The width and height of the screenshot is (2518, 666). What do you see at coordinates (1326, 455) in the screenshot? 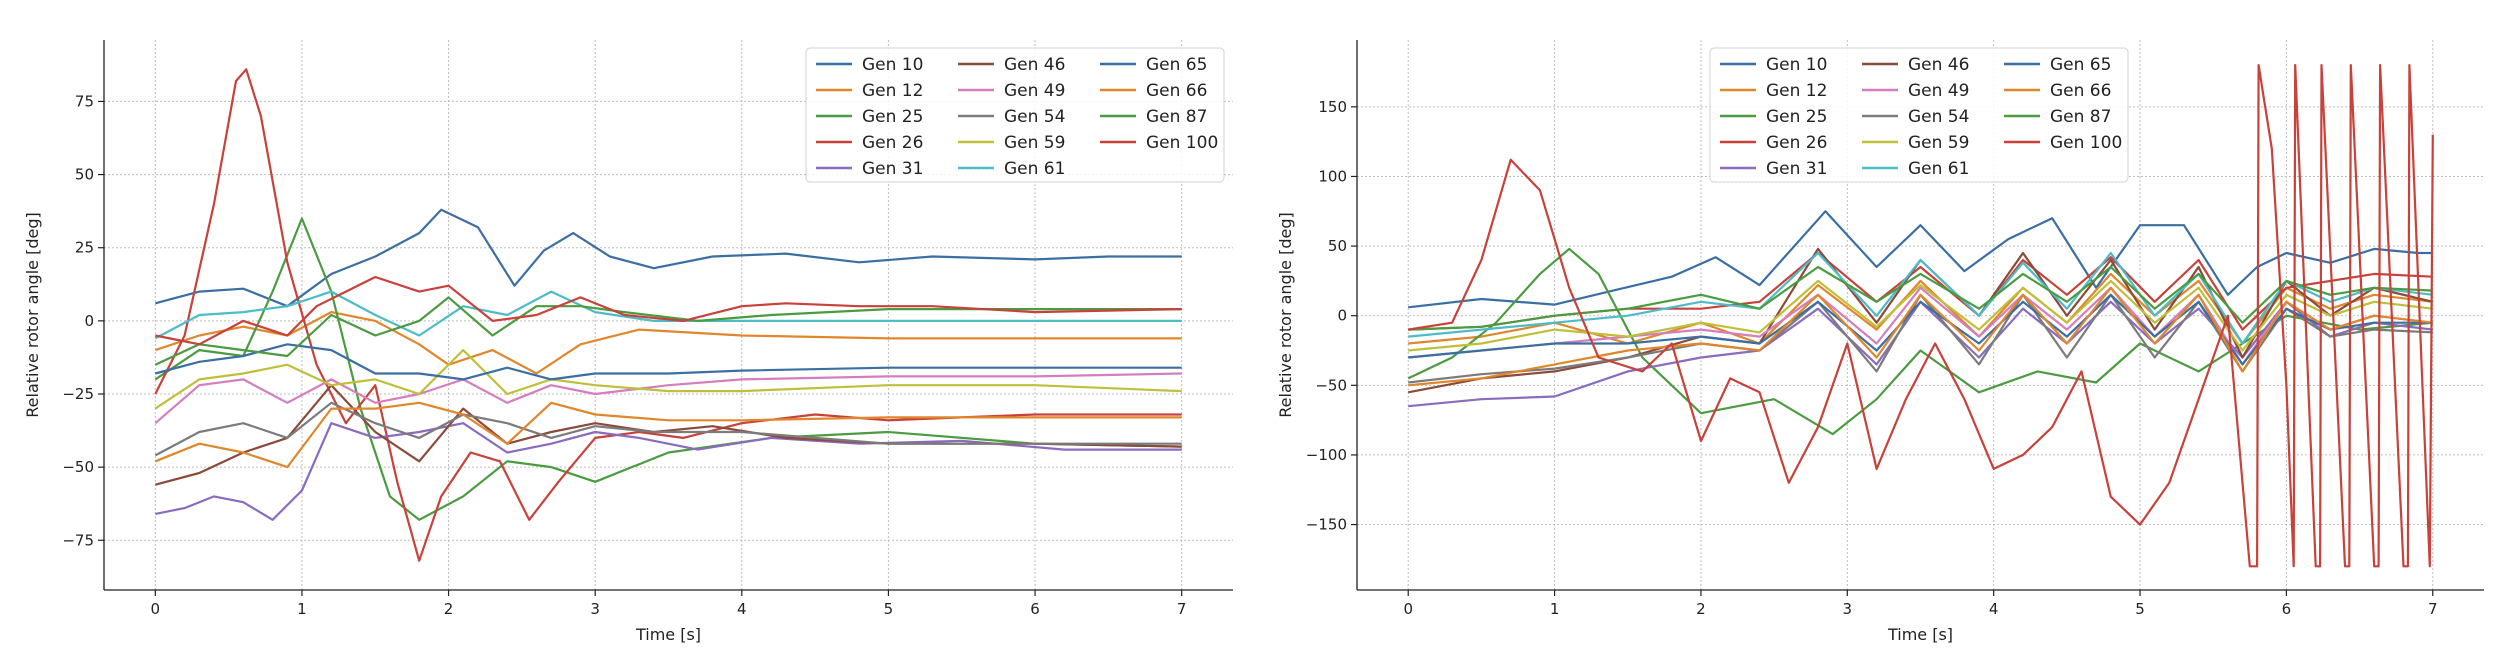
I see `y-tick-label: −100` at bounding box center [1326, 455].